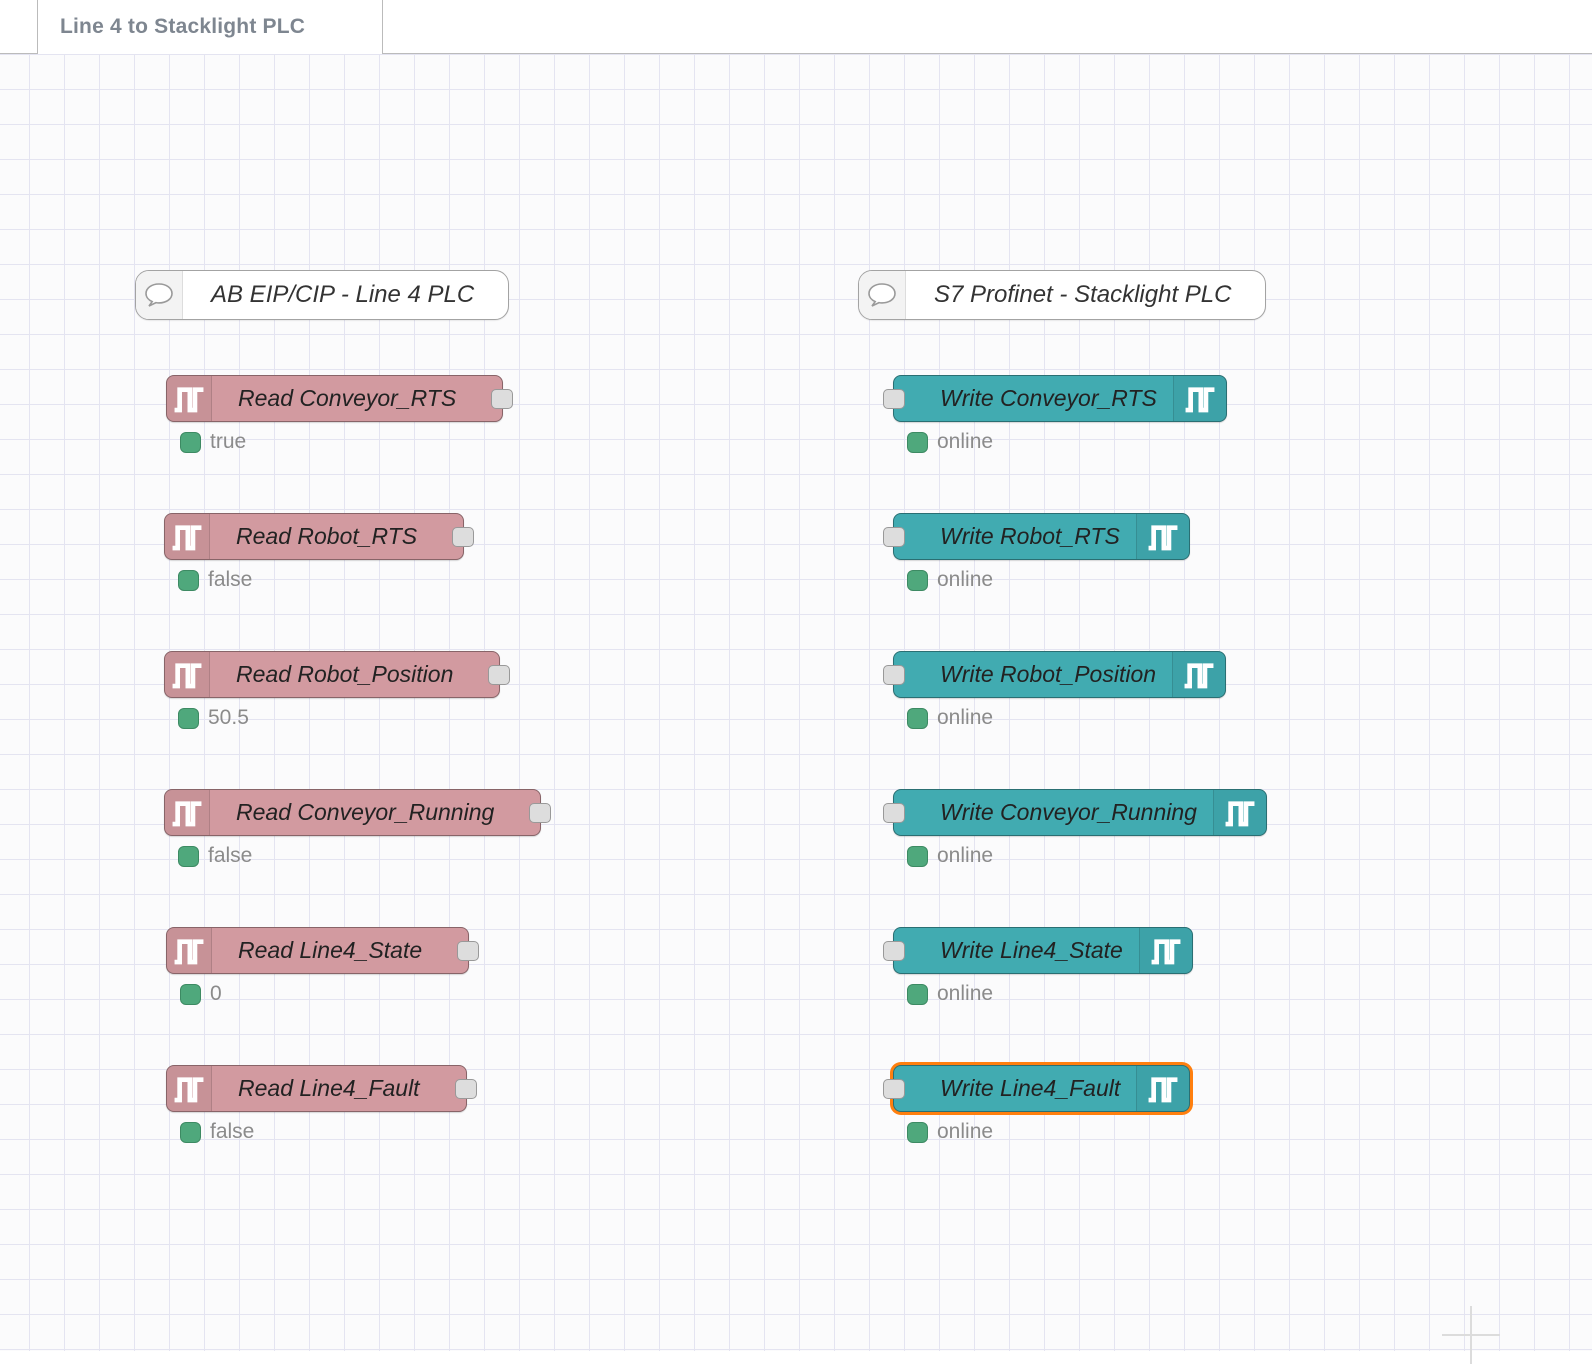 This screenshot has width=1592, height=1364. What do you see at coordinates (1030, 1088) in the screenshot?
I see `node-label: Write Line4_Fault` at bounding box center [1030, 1088].